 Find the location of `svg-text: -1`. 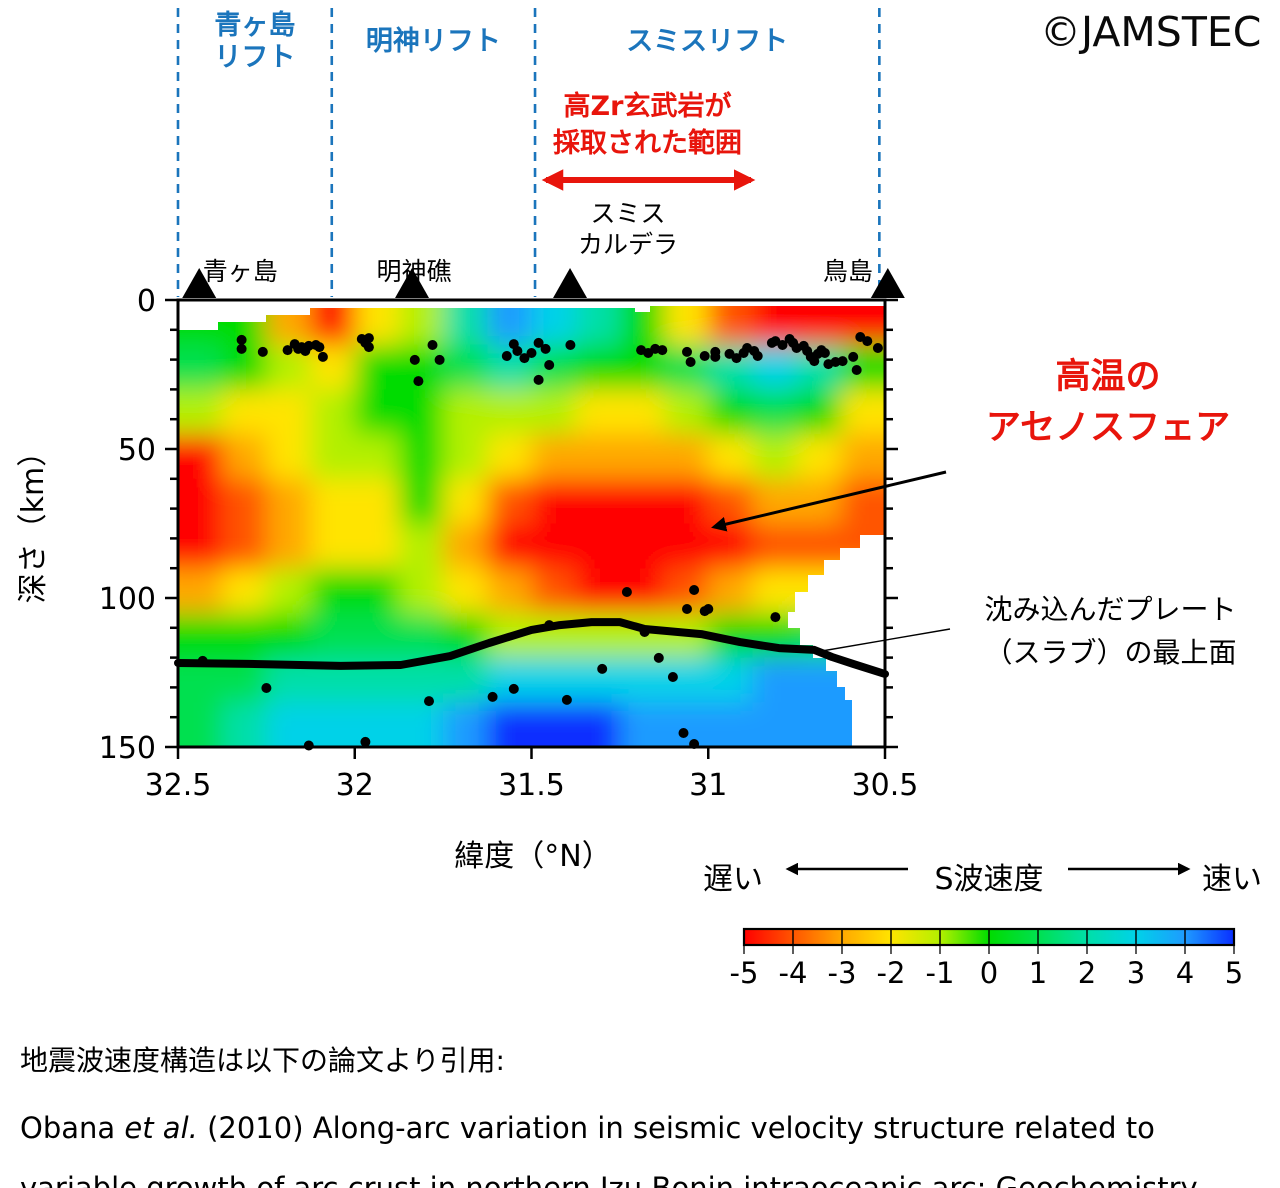

svg-text: -1 is located at coordinates (940, 973).